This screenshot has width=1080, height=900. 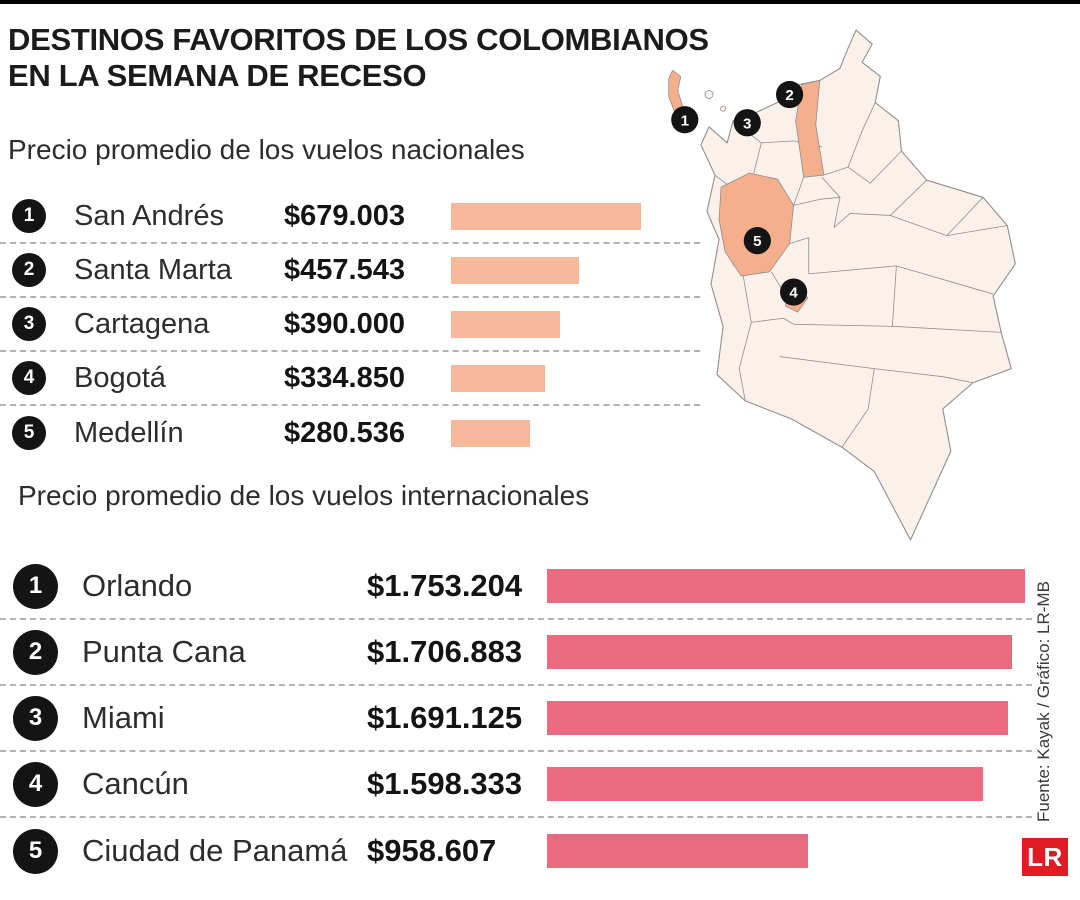 What do you see at coordinates (516, 851) in the screenshot?
I see `destination-row: 5 Ciudad de Panamá $958.607` at bounding box center [516, 851].